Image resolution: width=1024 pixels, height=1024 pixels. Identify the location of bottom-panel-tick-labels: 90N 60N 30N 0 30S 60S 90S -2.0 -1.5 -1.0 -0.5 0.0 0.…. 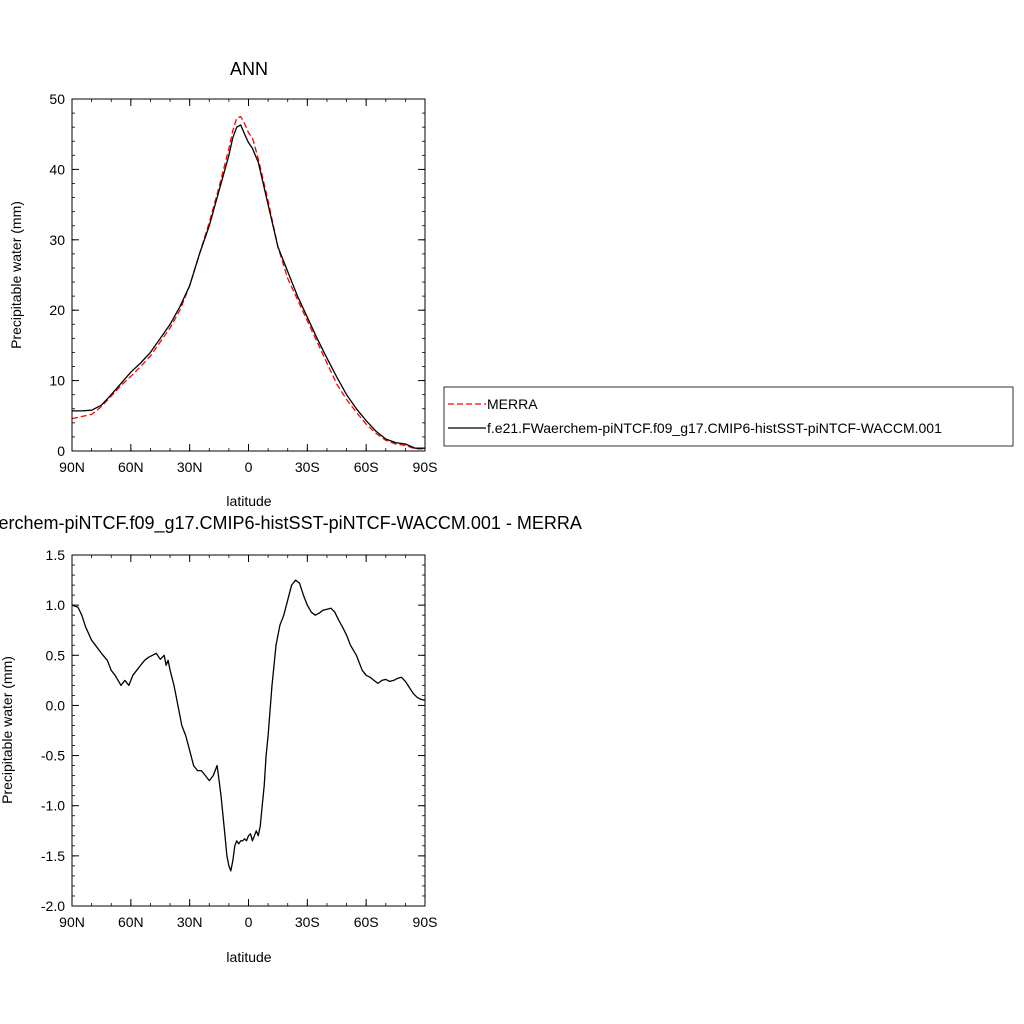
(239, 738).